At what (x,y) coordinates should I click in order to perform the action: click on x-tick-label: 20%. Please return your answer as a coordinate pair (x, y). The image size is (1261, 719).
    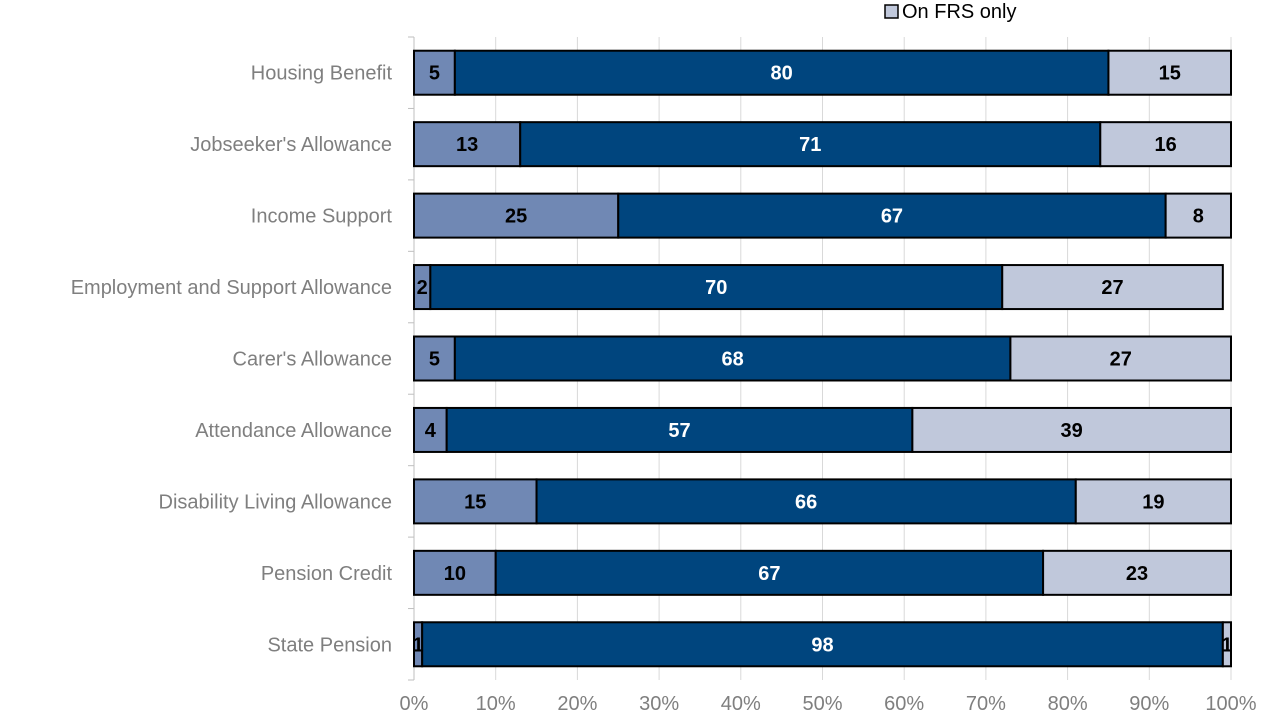
    Looking at the image, I should click on (577, 704).